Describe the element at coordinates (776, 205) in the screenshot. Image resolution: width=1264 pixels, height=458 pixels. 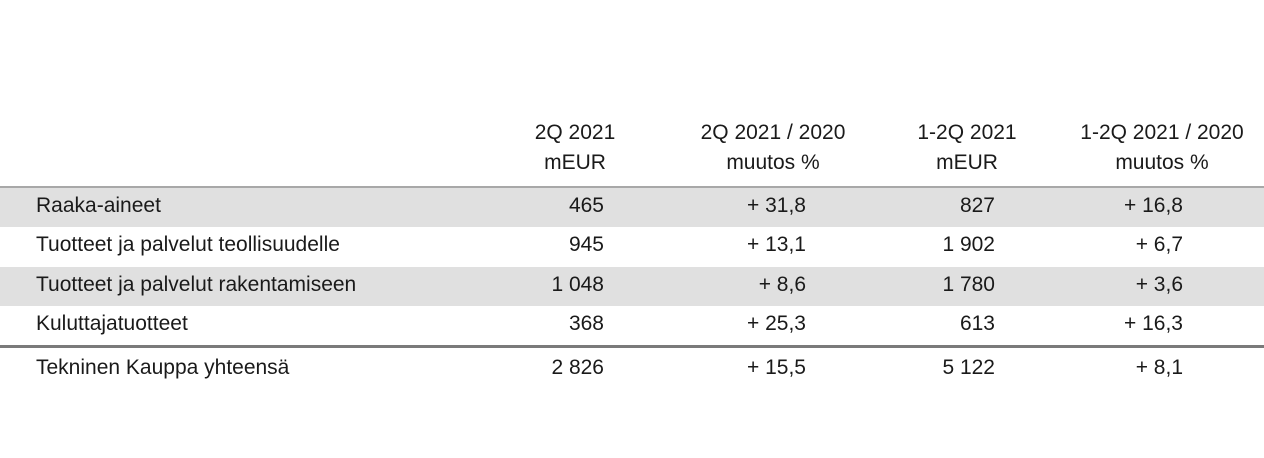
I see `row-value: + 31,8` at that location.